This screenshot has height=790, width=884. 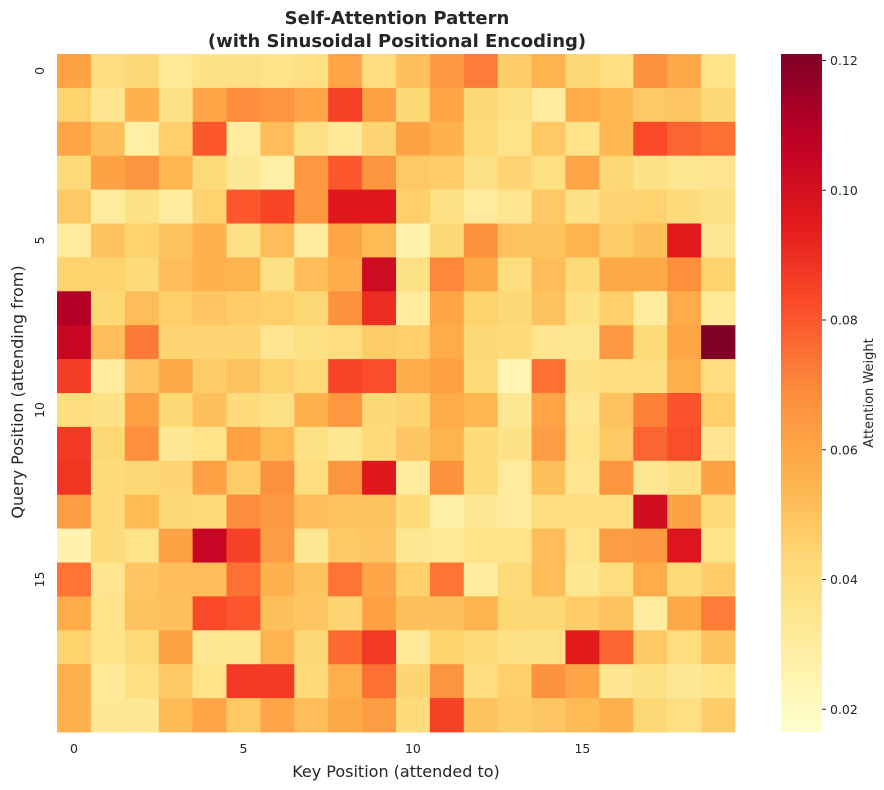 What do you see at coordinates (844, 579) in the screenshot?
I see `colorbar-tick-label-1: 0.04` at bounding box center [844, 579].